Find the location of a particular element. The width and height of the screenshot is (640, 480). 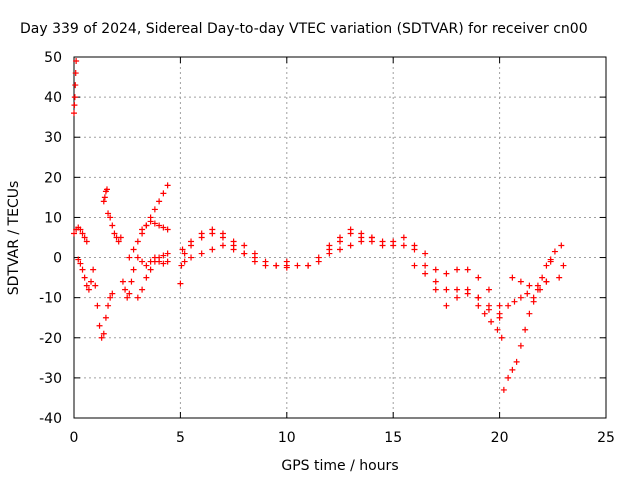

x-axis-label: GPS time / hours is located at coordinates (339, 466).